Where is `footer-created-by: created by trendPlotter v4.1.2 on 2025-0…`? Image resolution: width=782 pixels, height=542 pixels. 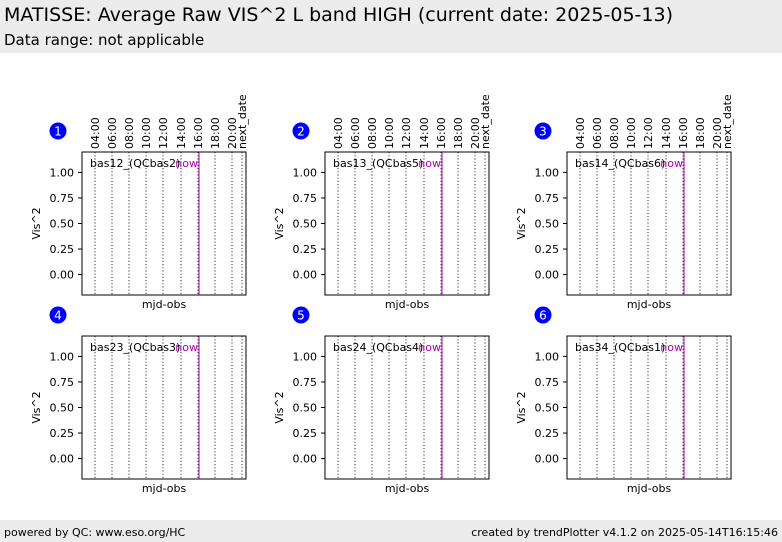
footer-created-by: created by trendPlotter v4.1.2 on 2025-0… is located at coordinates (624, 532).